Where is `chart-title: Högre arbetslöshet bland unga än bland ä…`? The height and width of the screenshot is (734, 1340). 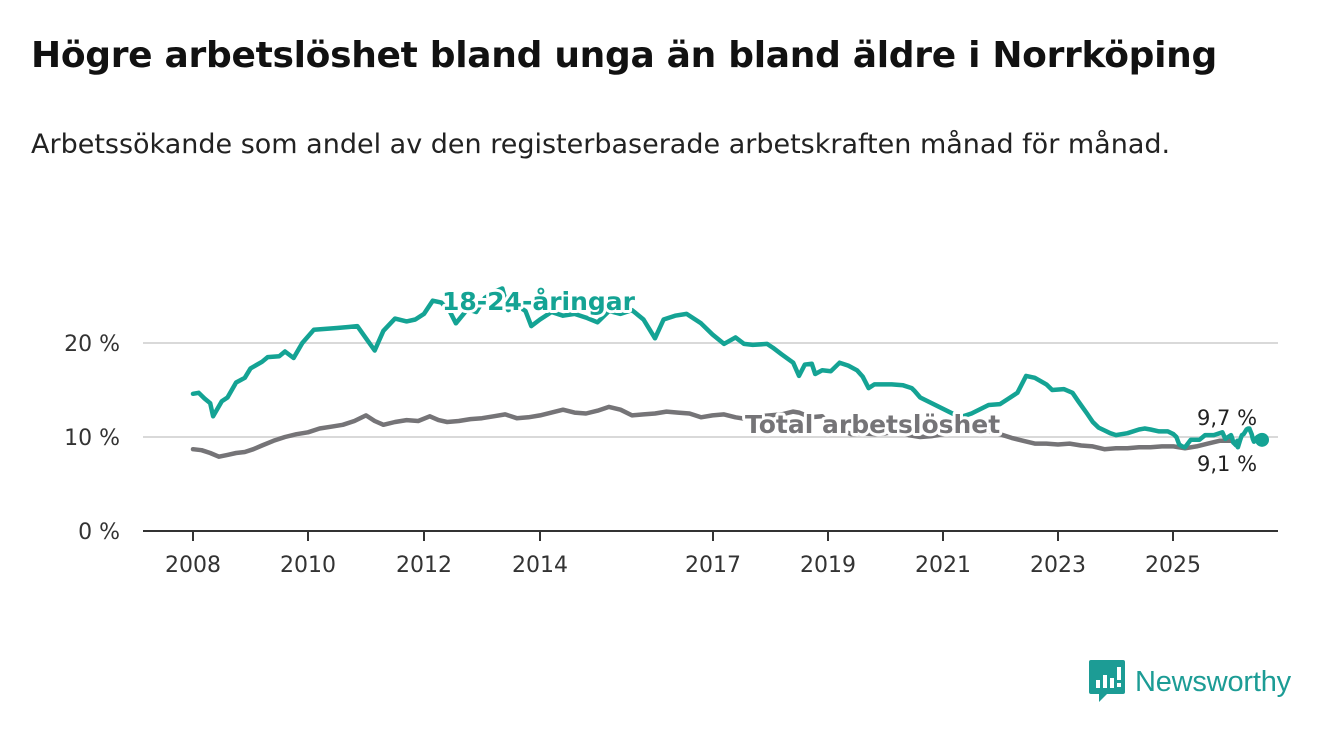 chart-title: Högre arbetslöshet bland unga än bland ä… is located at coordinates (624, 55).